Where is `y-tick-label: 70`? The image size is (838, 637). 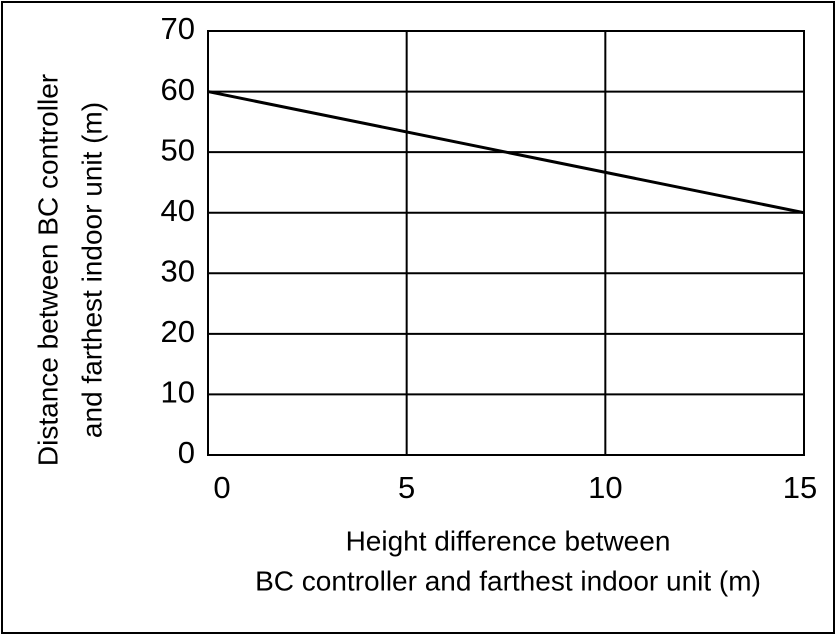
y-tick-label: 70 is located at coordinates (178, 28).